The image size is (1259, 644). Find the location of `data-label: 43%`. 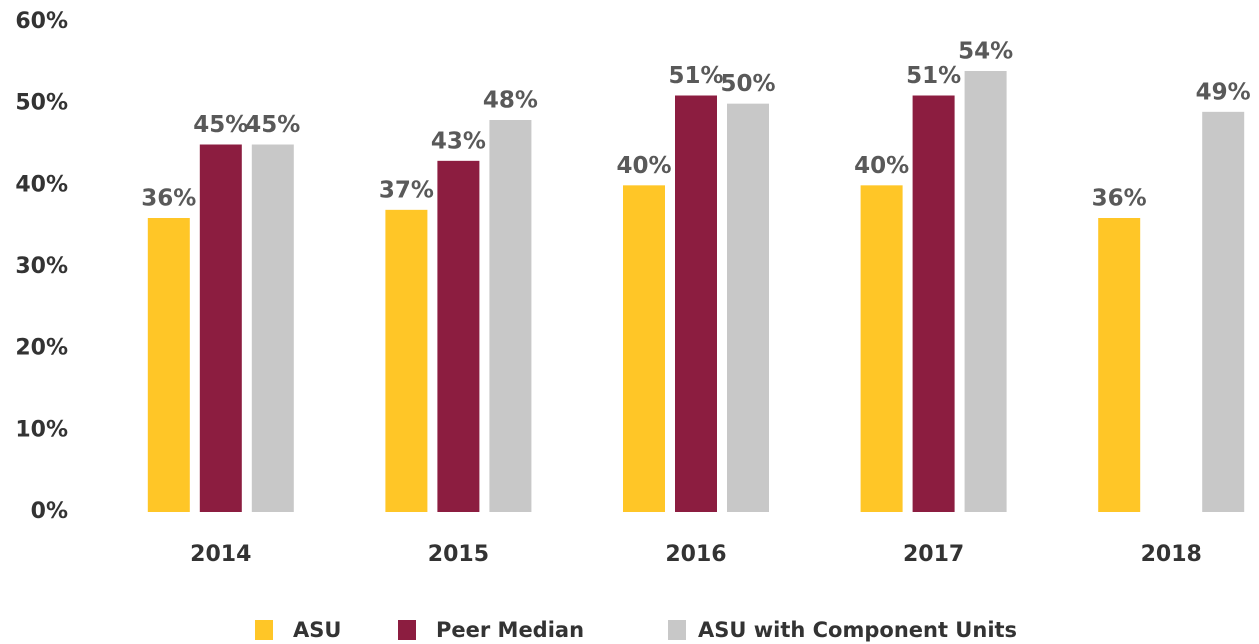

data-label: 43% is located at coordinates (458, 141).